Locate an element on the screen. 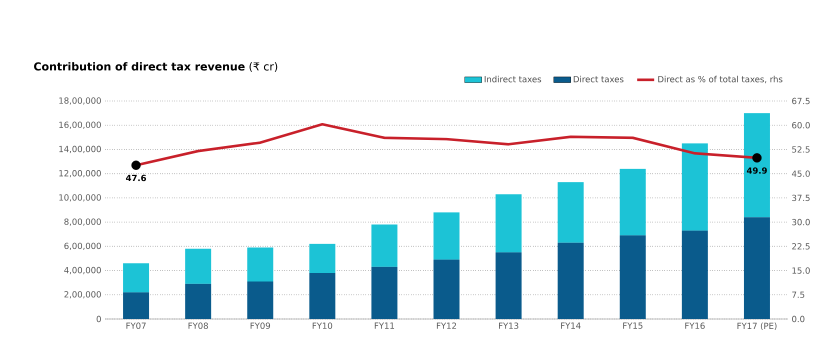 Image resolution: width=835 pixels, height=357 pixels. y2-tick-label: 22.5 is located at coordinates (801, 246).